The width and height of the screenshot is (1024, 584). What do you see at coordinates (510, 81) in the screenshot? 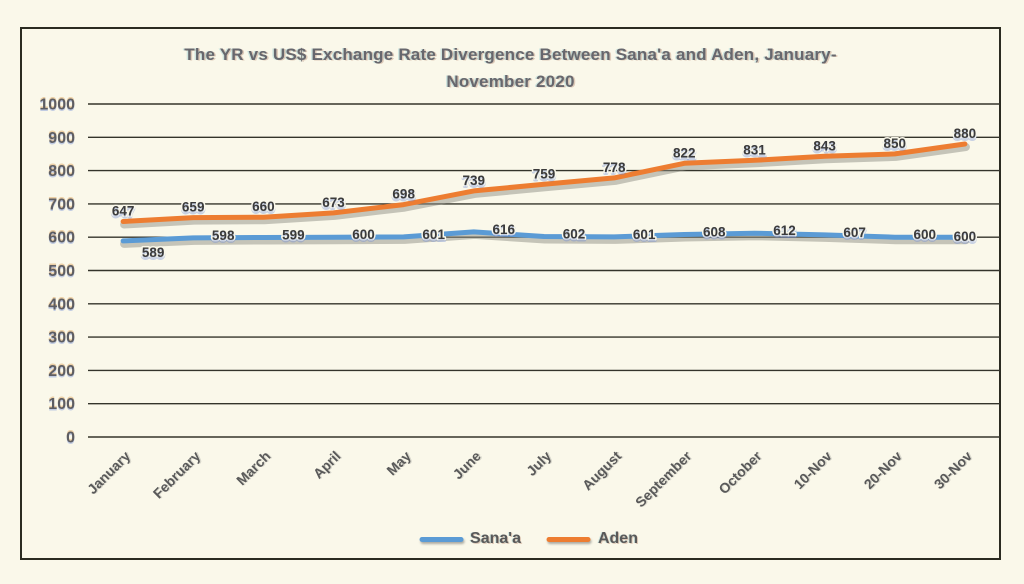
I see `chart-title-line-2: November 2020` at bounding box center [510, 81].